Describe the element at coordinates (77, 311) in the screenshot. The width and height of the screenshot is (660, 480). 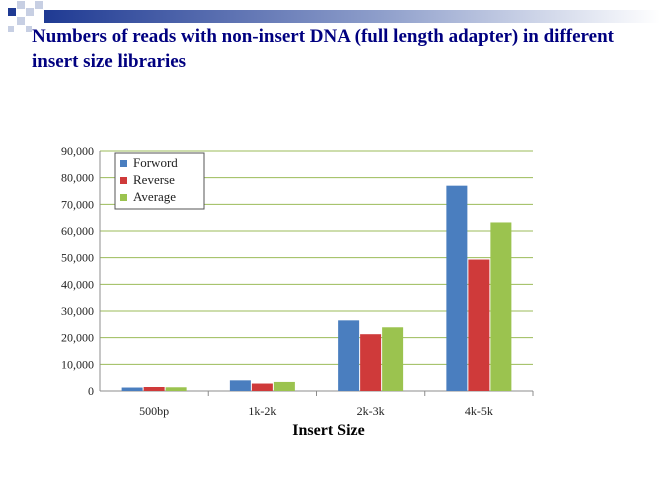
I see `y-tick-label: 30,000` at that location.